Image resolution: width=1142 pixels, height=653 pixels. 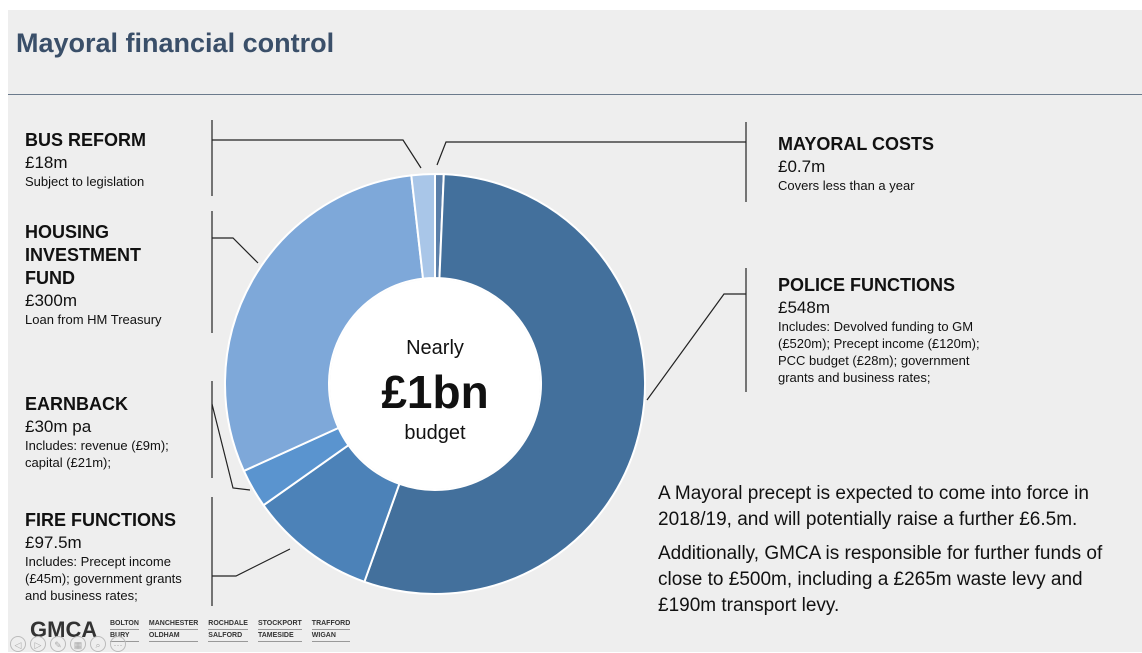 What do you see at coordinates (423, 226) in the screenshot?
I see `donut-slice-bus-reform` at bounding box center [423, 226].